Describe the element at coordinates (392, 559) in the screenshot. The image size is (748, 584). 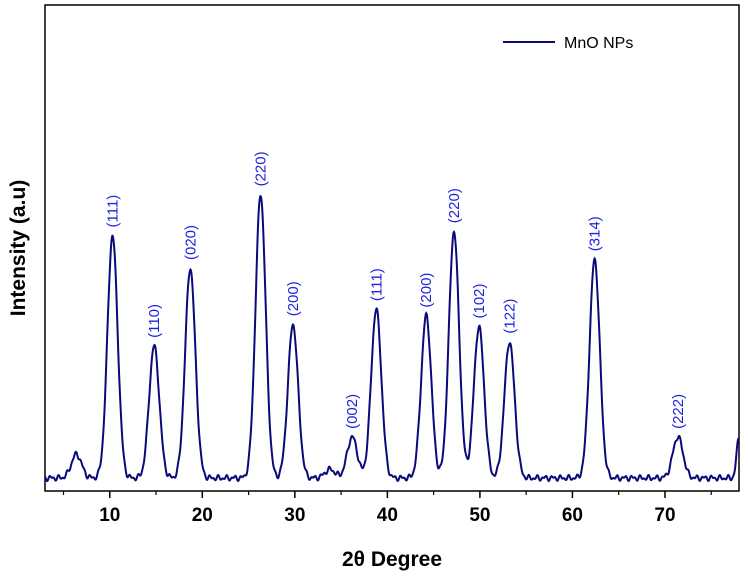
I see `x-axis-title: 2θ Degree` at that location.